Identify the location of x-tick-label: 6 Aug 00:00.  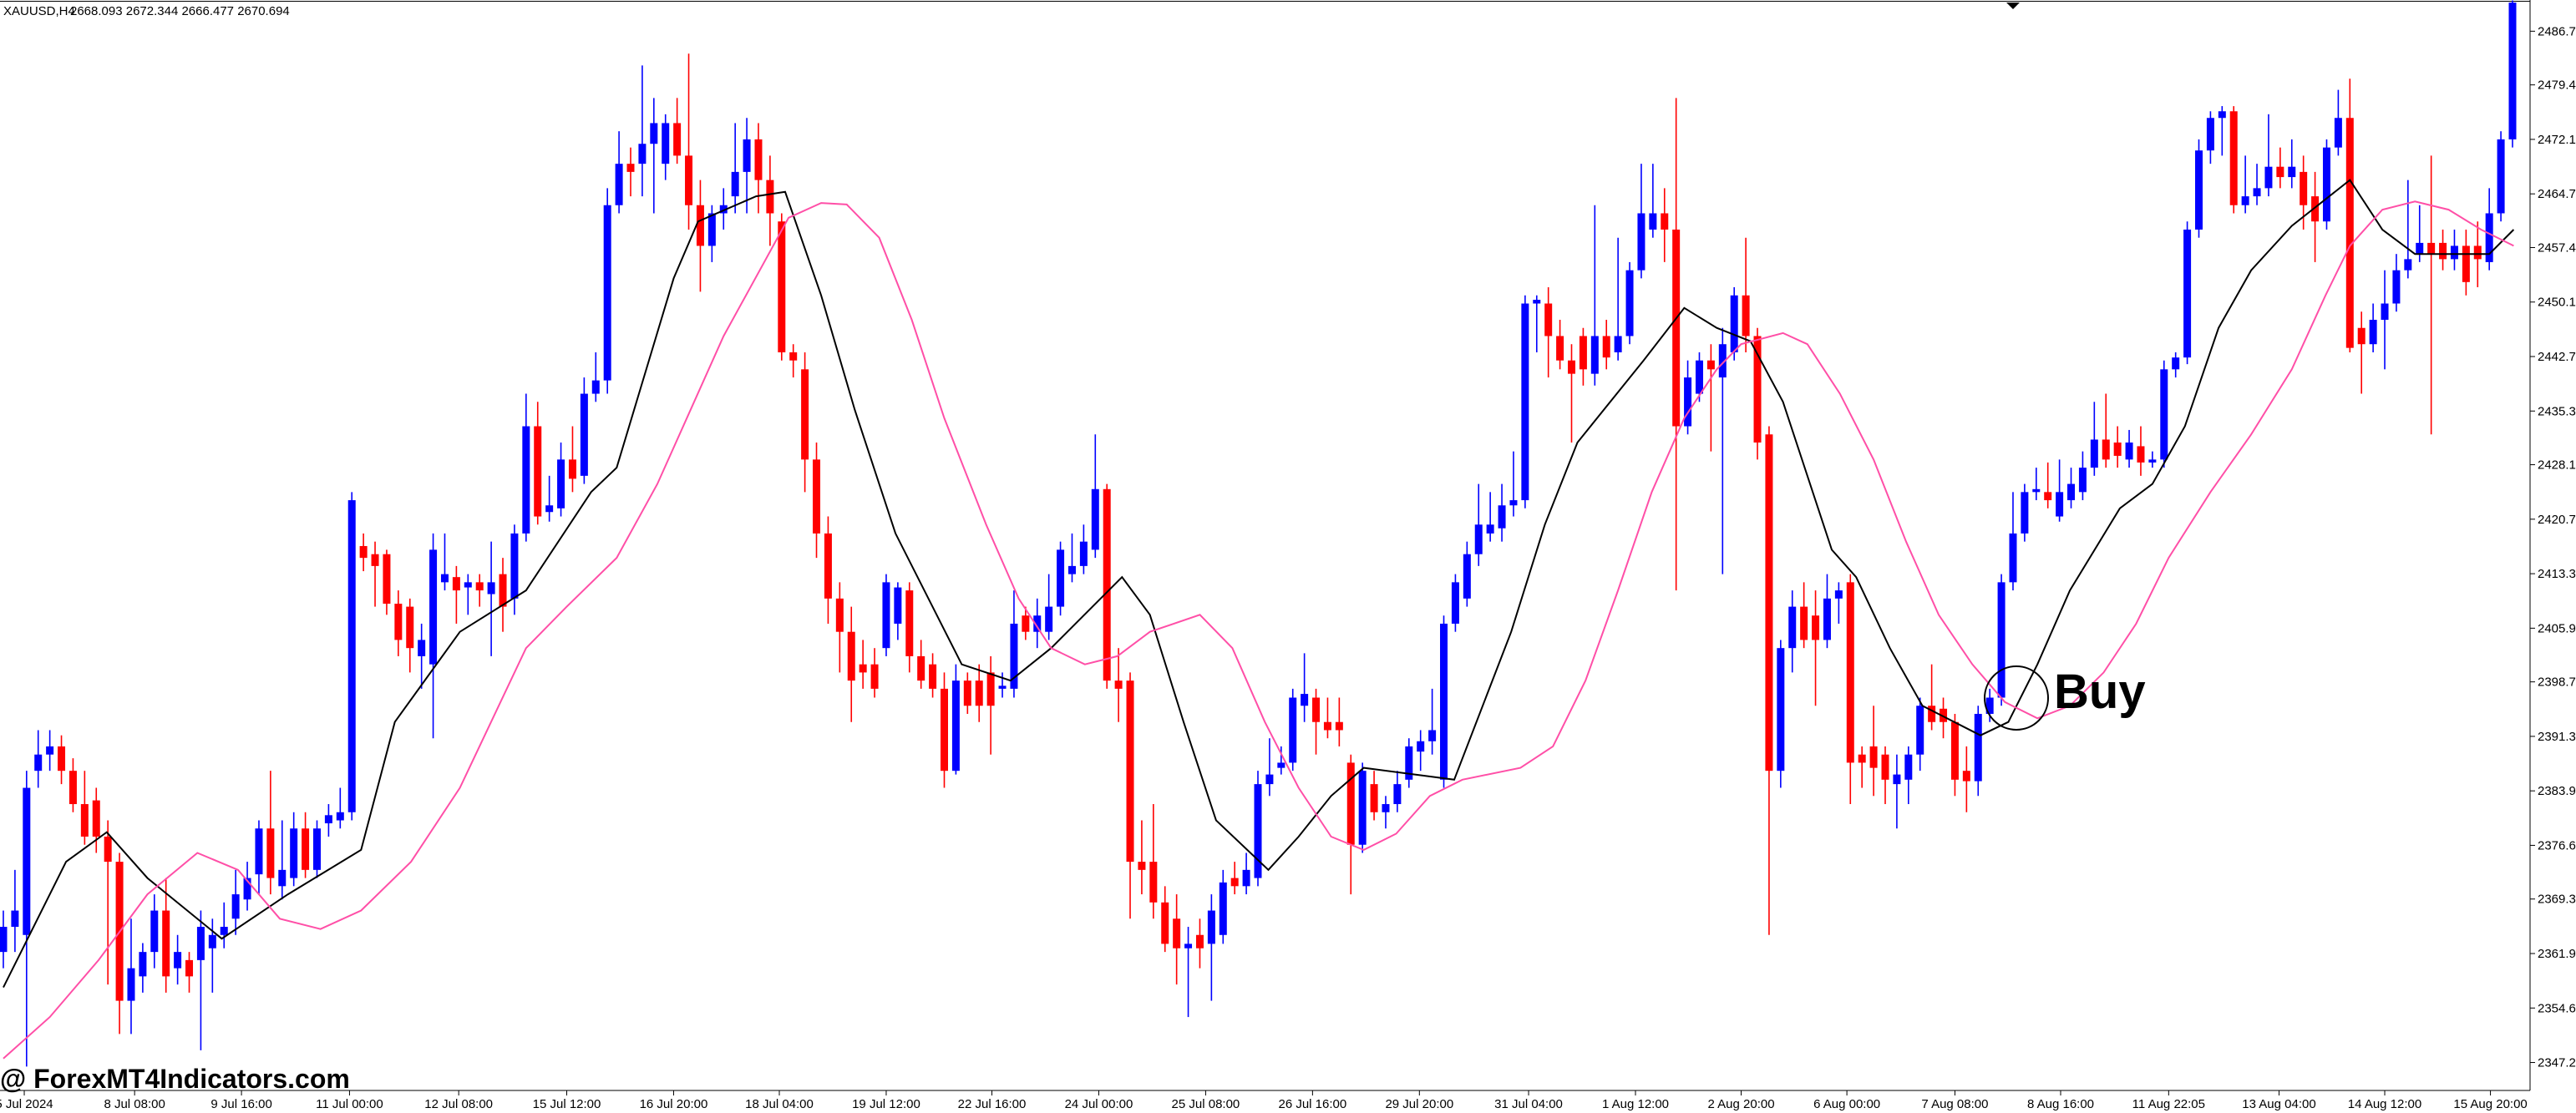
(1846, 1104).